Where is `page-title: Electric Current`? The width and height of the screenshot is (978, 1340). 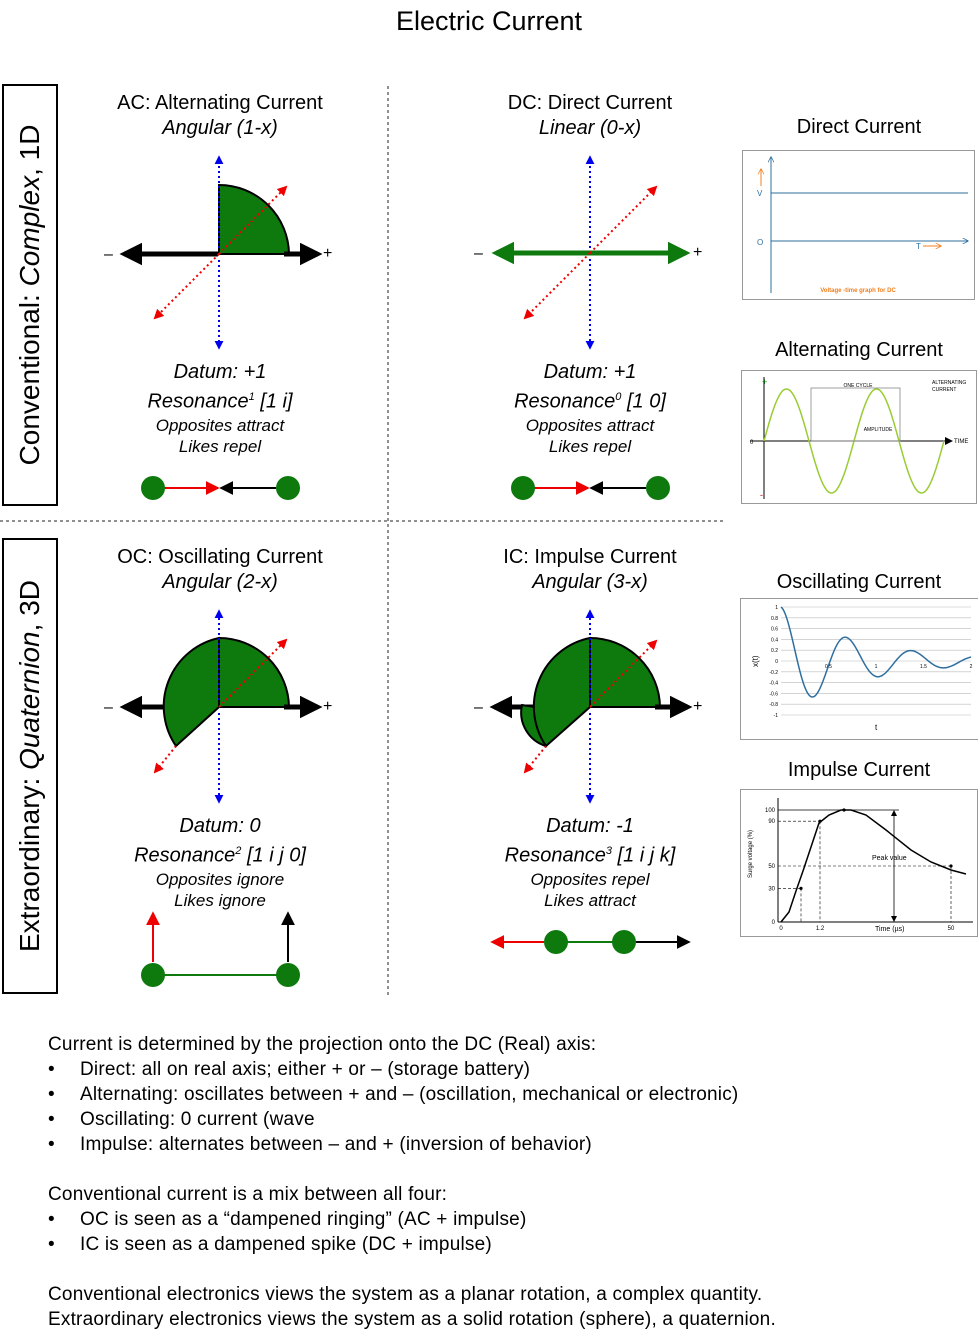
page-title: Electric Current is located at coordinates (489, 21).